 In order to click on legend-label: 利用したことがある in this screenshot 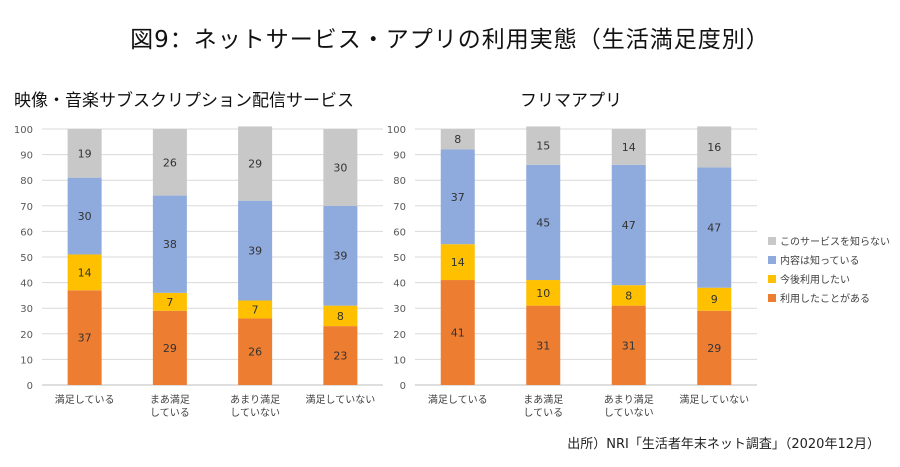, I will do `click(825, 298)`.